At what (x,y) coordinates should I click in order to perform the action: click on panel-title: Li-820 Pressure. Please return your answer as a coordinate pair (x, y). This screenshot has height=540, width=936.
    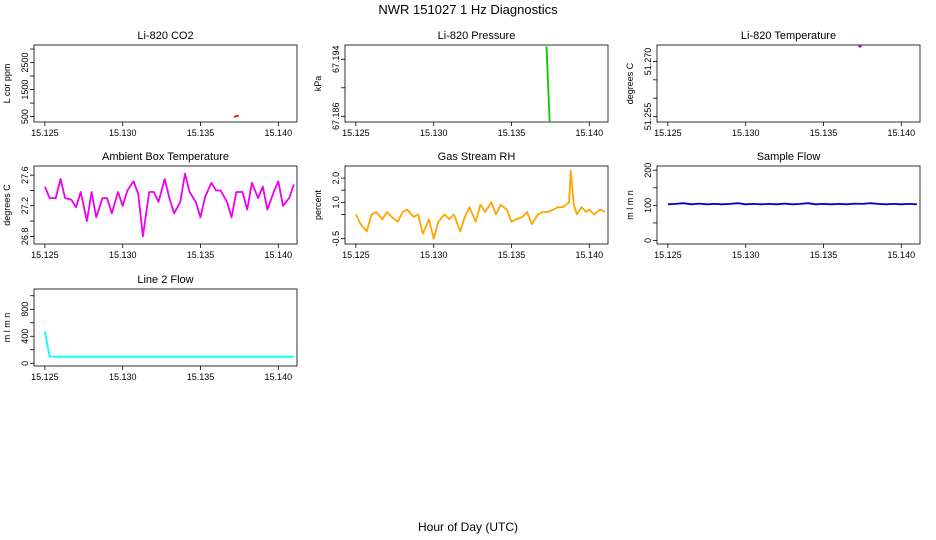
    Looking at the image, I should click on (477, 36).